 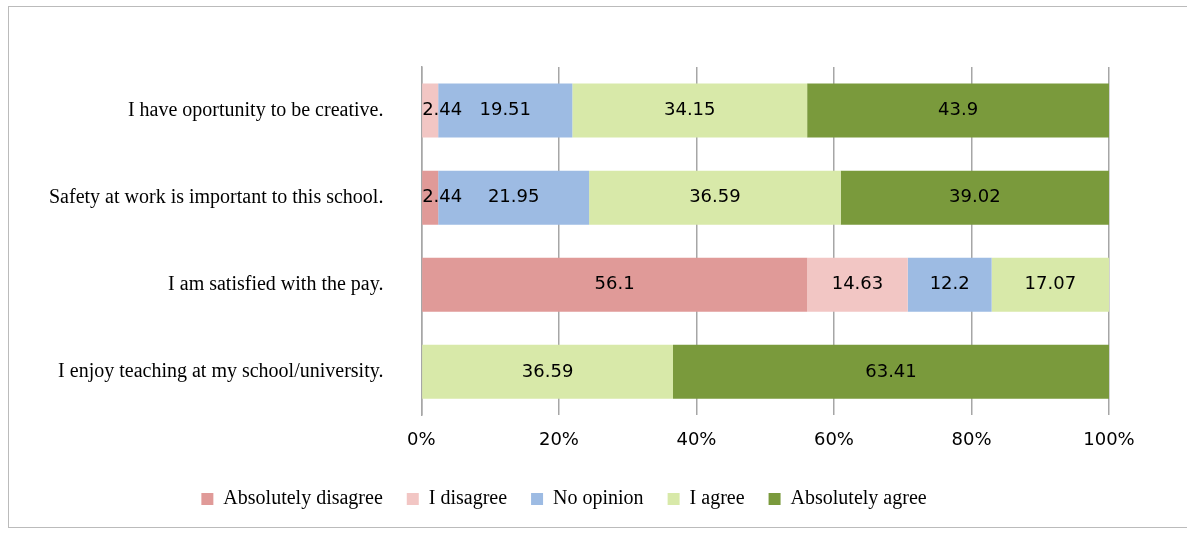 What do you see at coordinates (276, 283) in the screenshot?
I see `y-tick-label: I am satisfied with the pay.` at bounding box center [276, 283].